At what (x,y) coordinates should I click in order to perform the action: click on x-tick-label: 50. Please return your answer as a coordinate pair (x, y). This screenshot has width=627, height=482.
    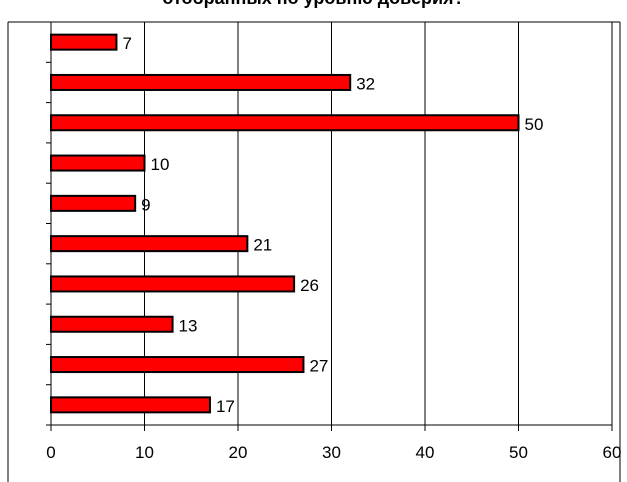
    Looking at the image, I should click on (518, 452).